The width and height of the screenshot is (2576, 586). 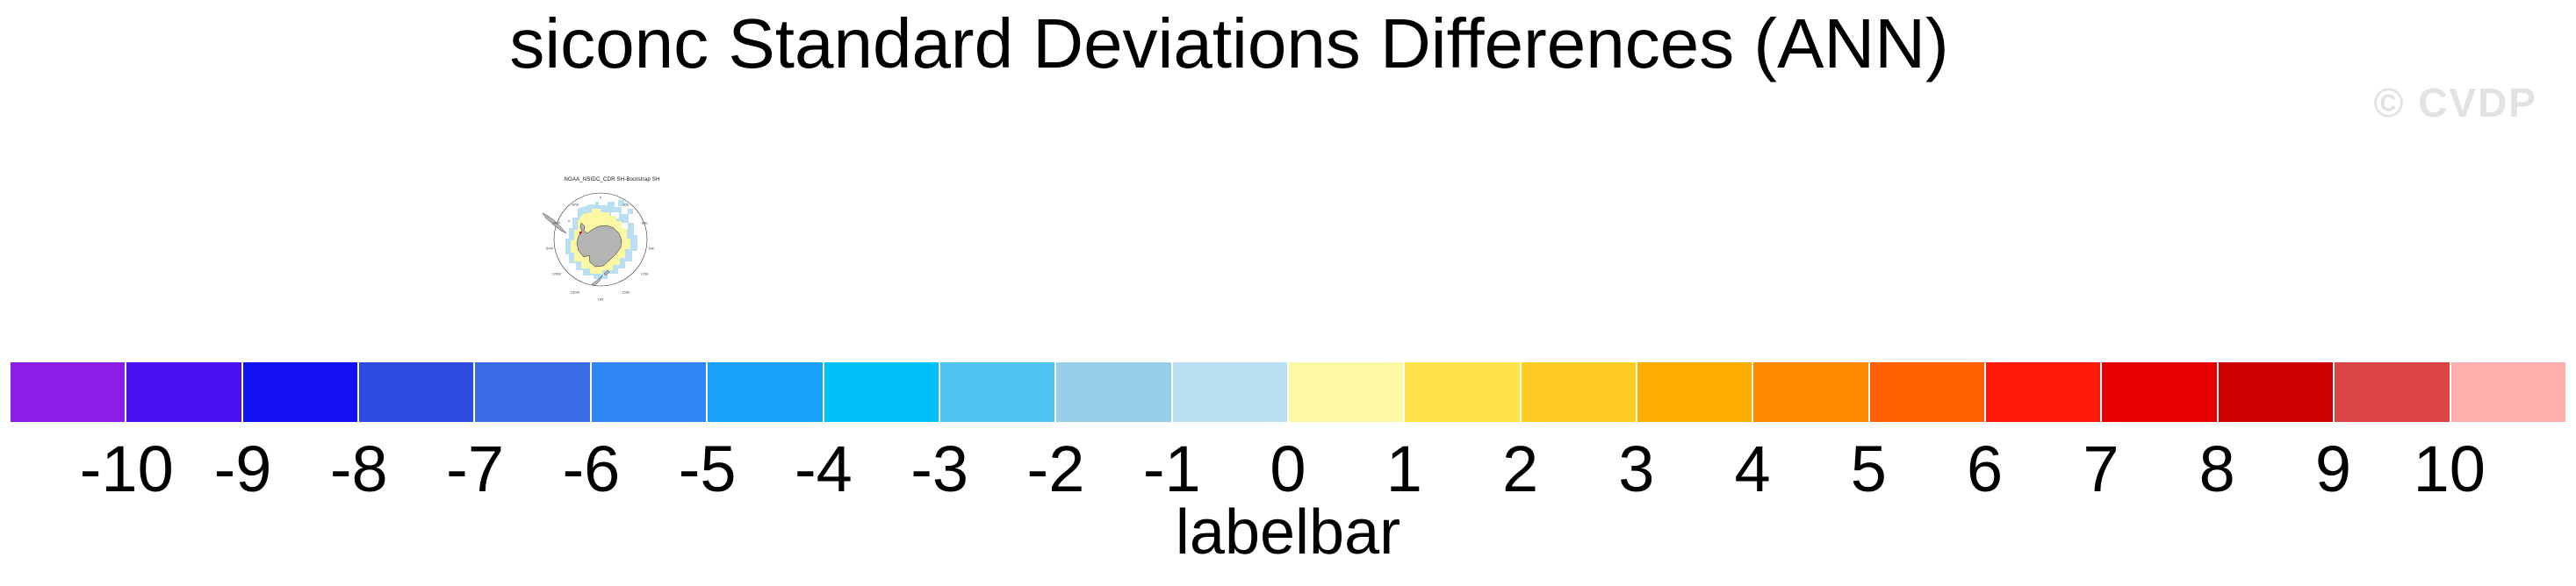 What do you see at coordinates (606, 273) in the screenshot?
I see `new-zealand-north` at bounding box center [606, 273].